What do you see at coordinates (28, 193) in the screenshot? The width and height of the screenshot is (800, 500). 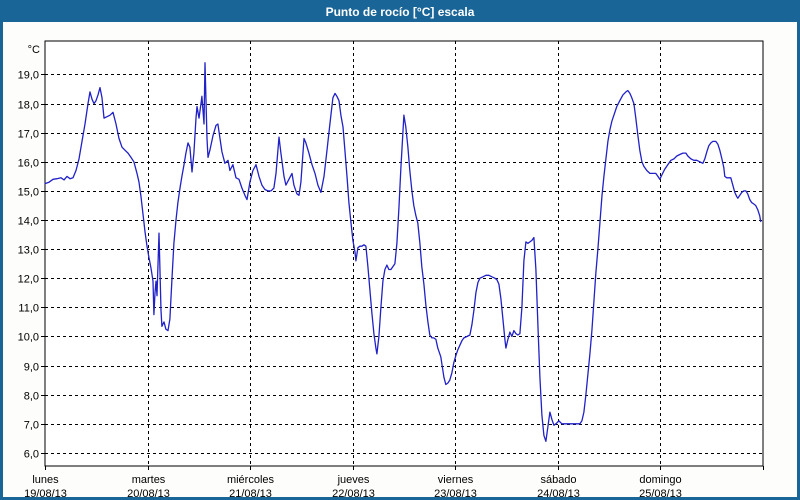 I see `y-tick-label: 15,0` at bounding box center [28, 193].